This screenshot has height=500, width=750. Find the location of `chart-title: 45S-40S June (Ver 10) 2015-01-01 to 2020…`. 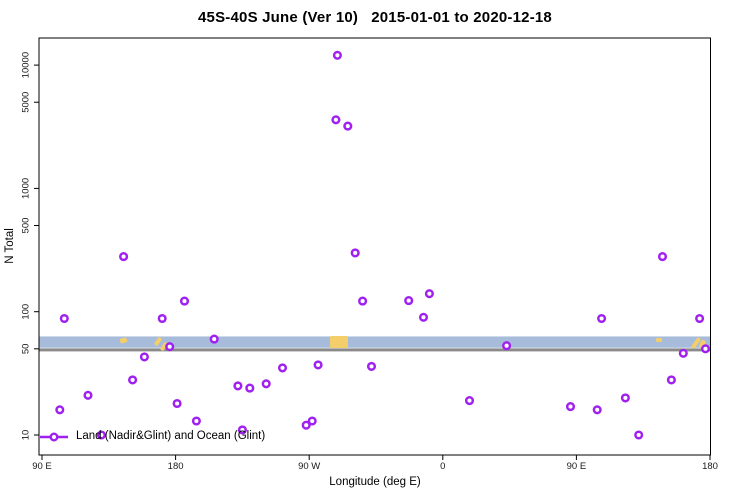

chart-title: 45S-40S June (Ver 10) 2015-01-01 to 2020… is located at coordinates (375, 17).